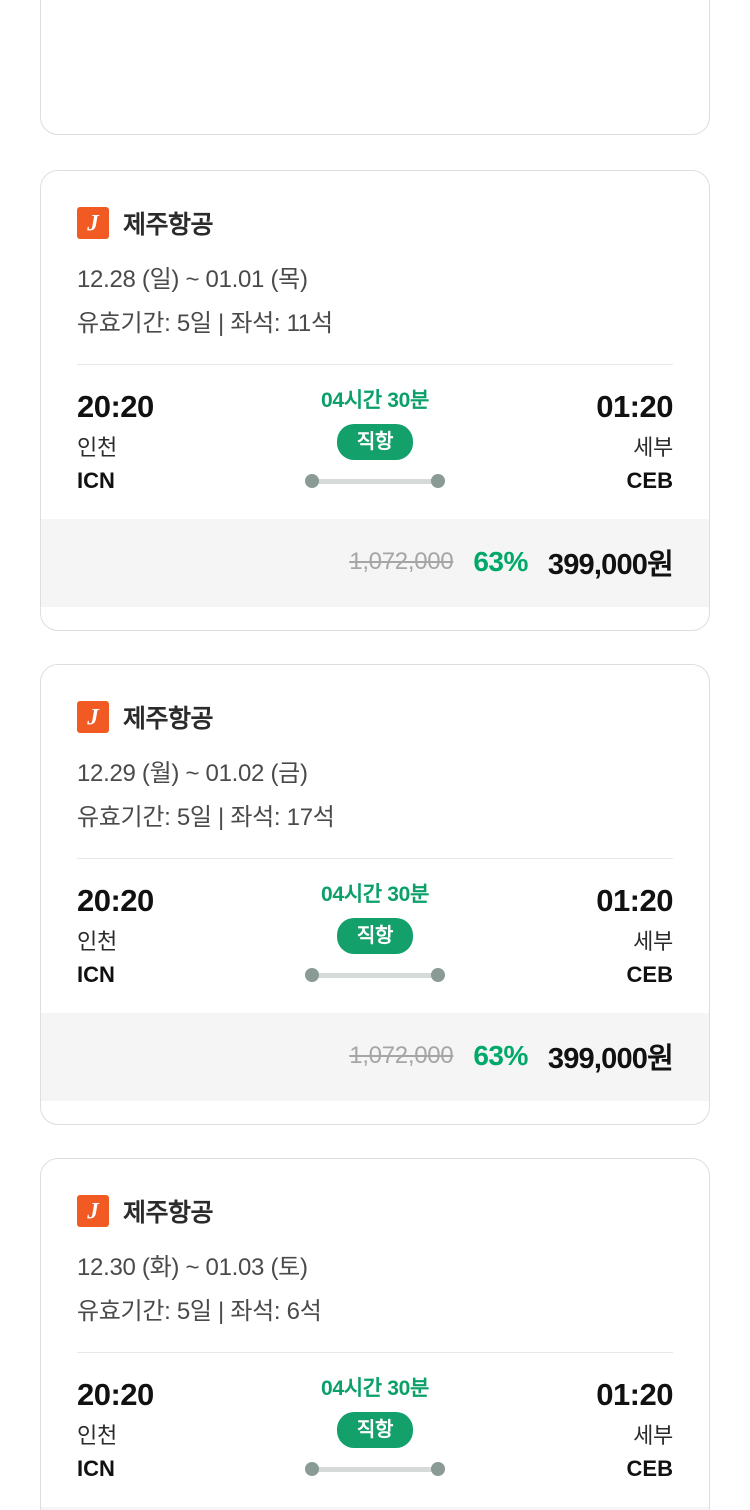 Image resolution: width=750 pixels, height=1510 pixels. I want to click on validity-and-seats: 유효기간: 5일 | 좌석: 11석, so click(205, 323).